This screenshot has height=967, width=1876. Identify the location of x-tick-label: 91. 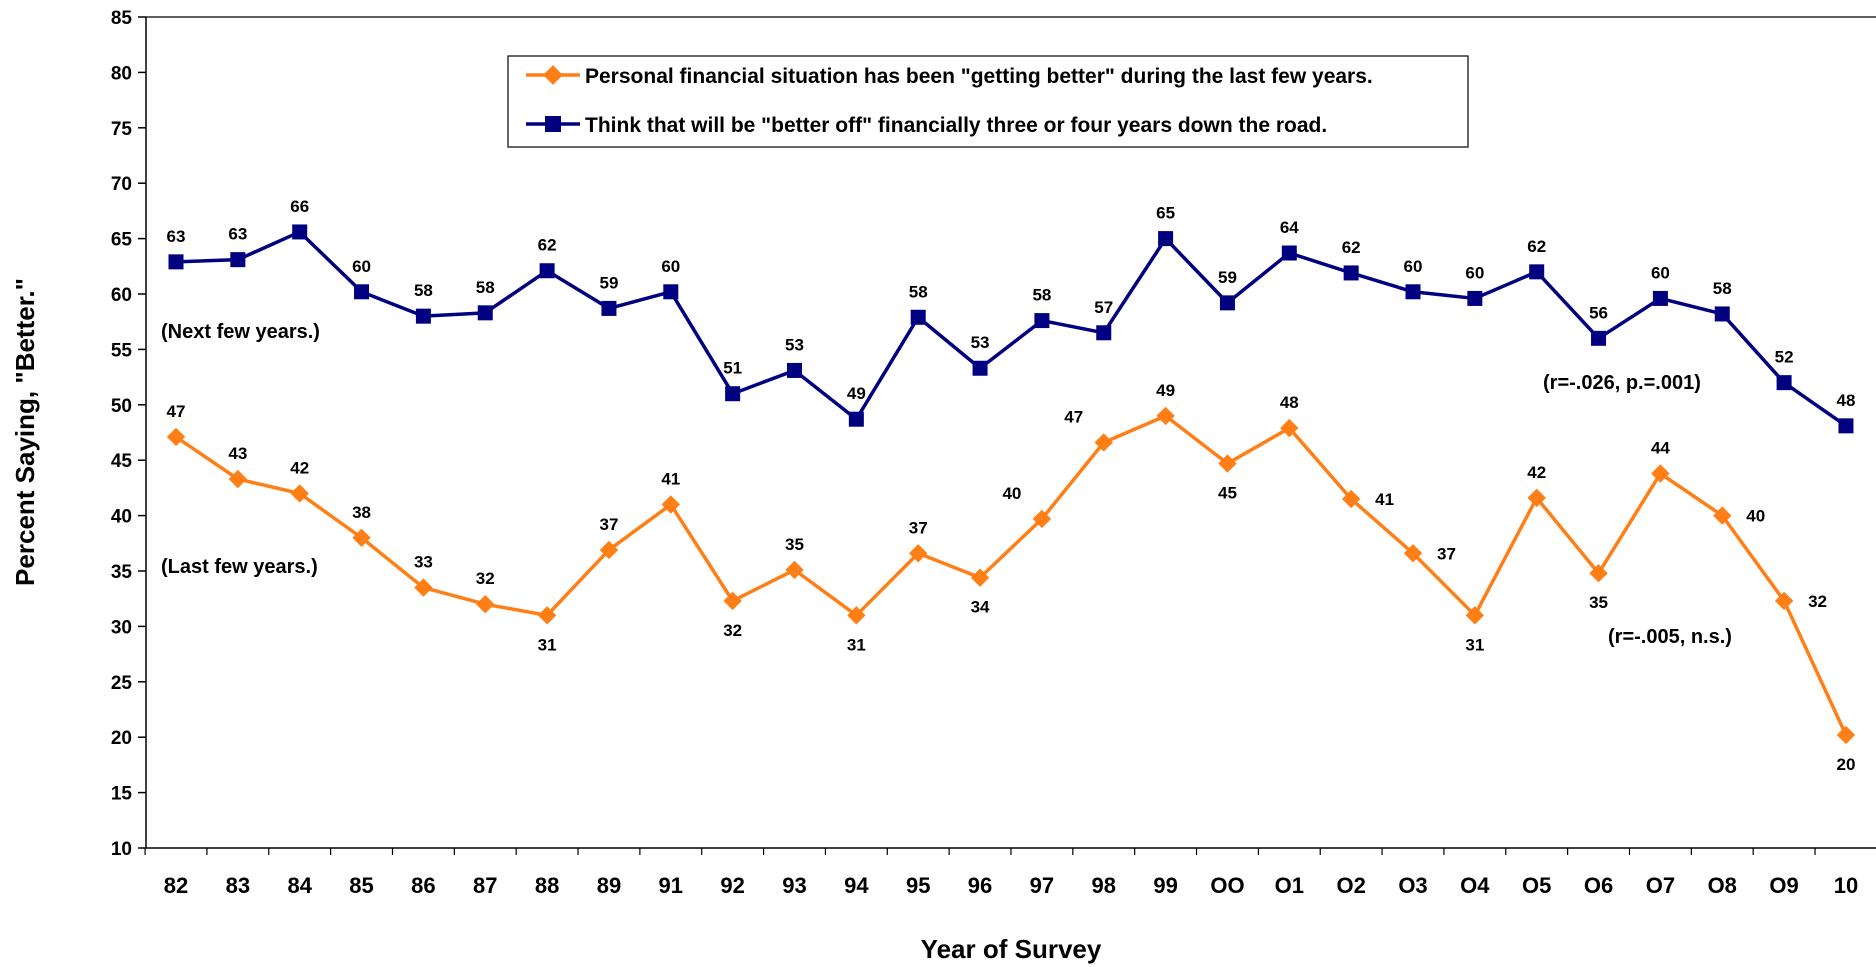
(671, 885).